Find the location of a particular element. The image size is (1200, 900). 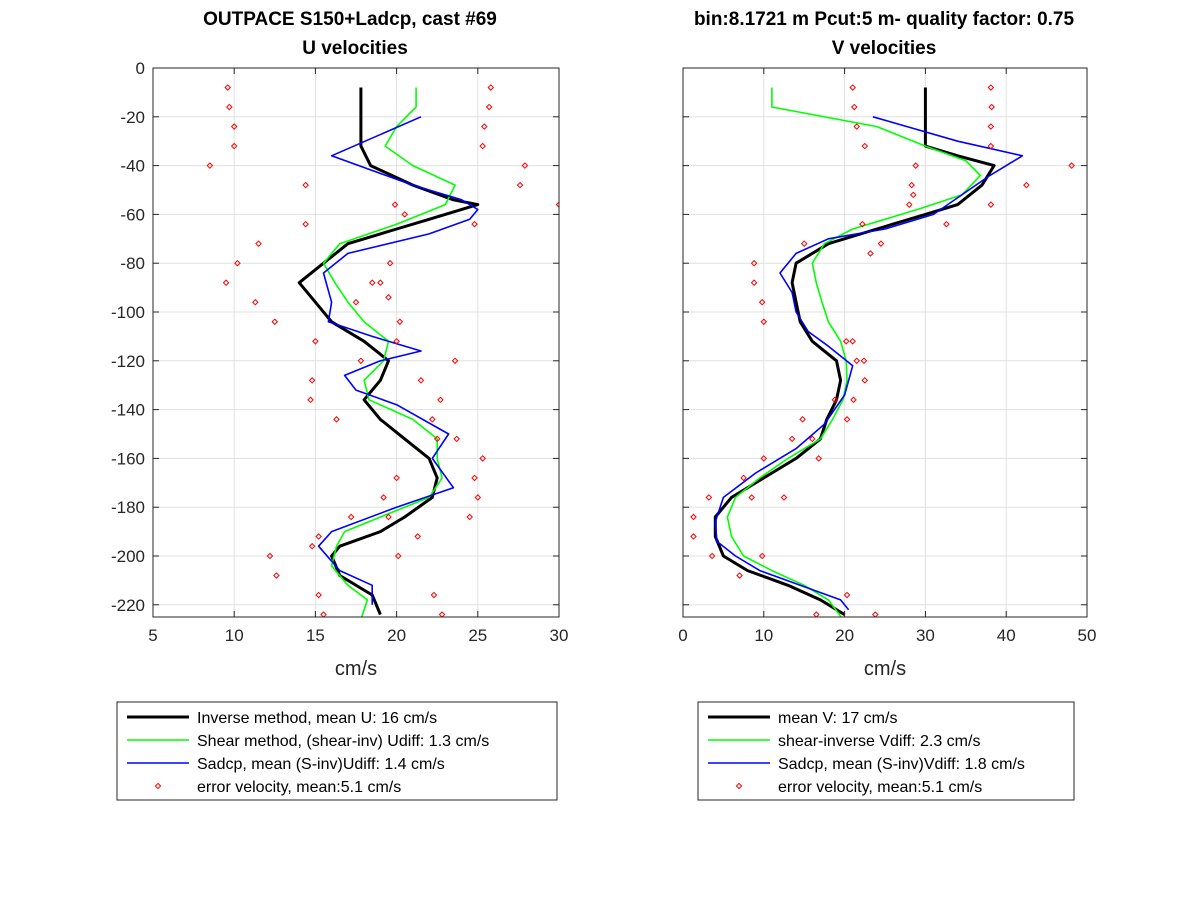

v-shear-line is located at coordinates (854, 352).